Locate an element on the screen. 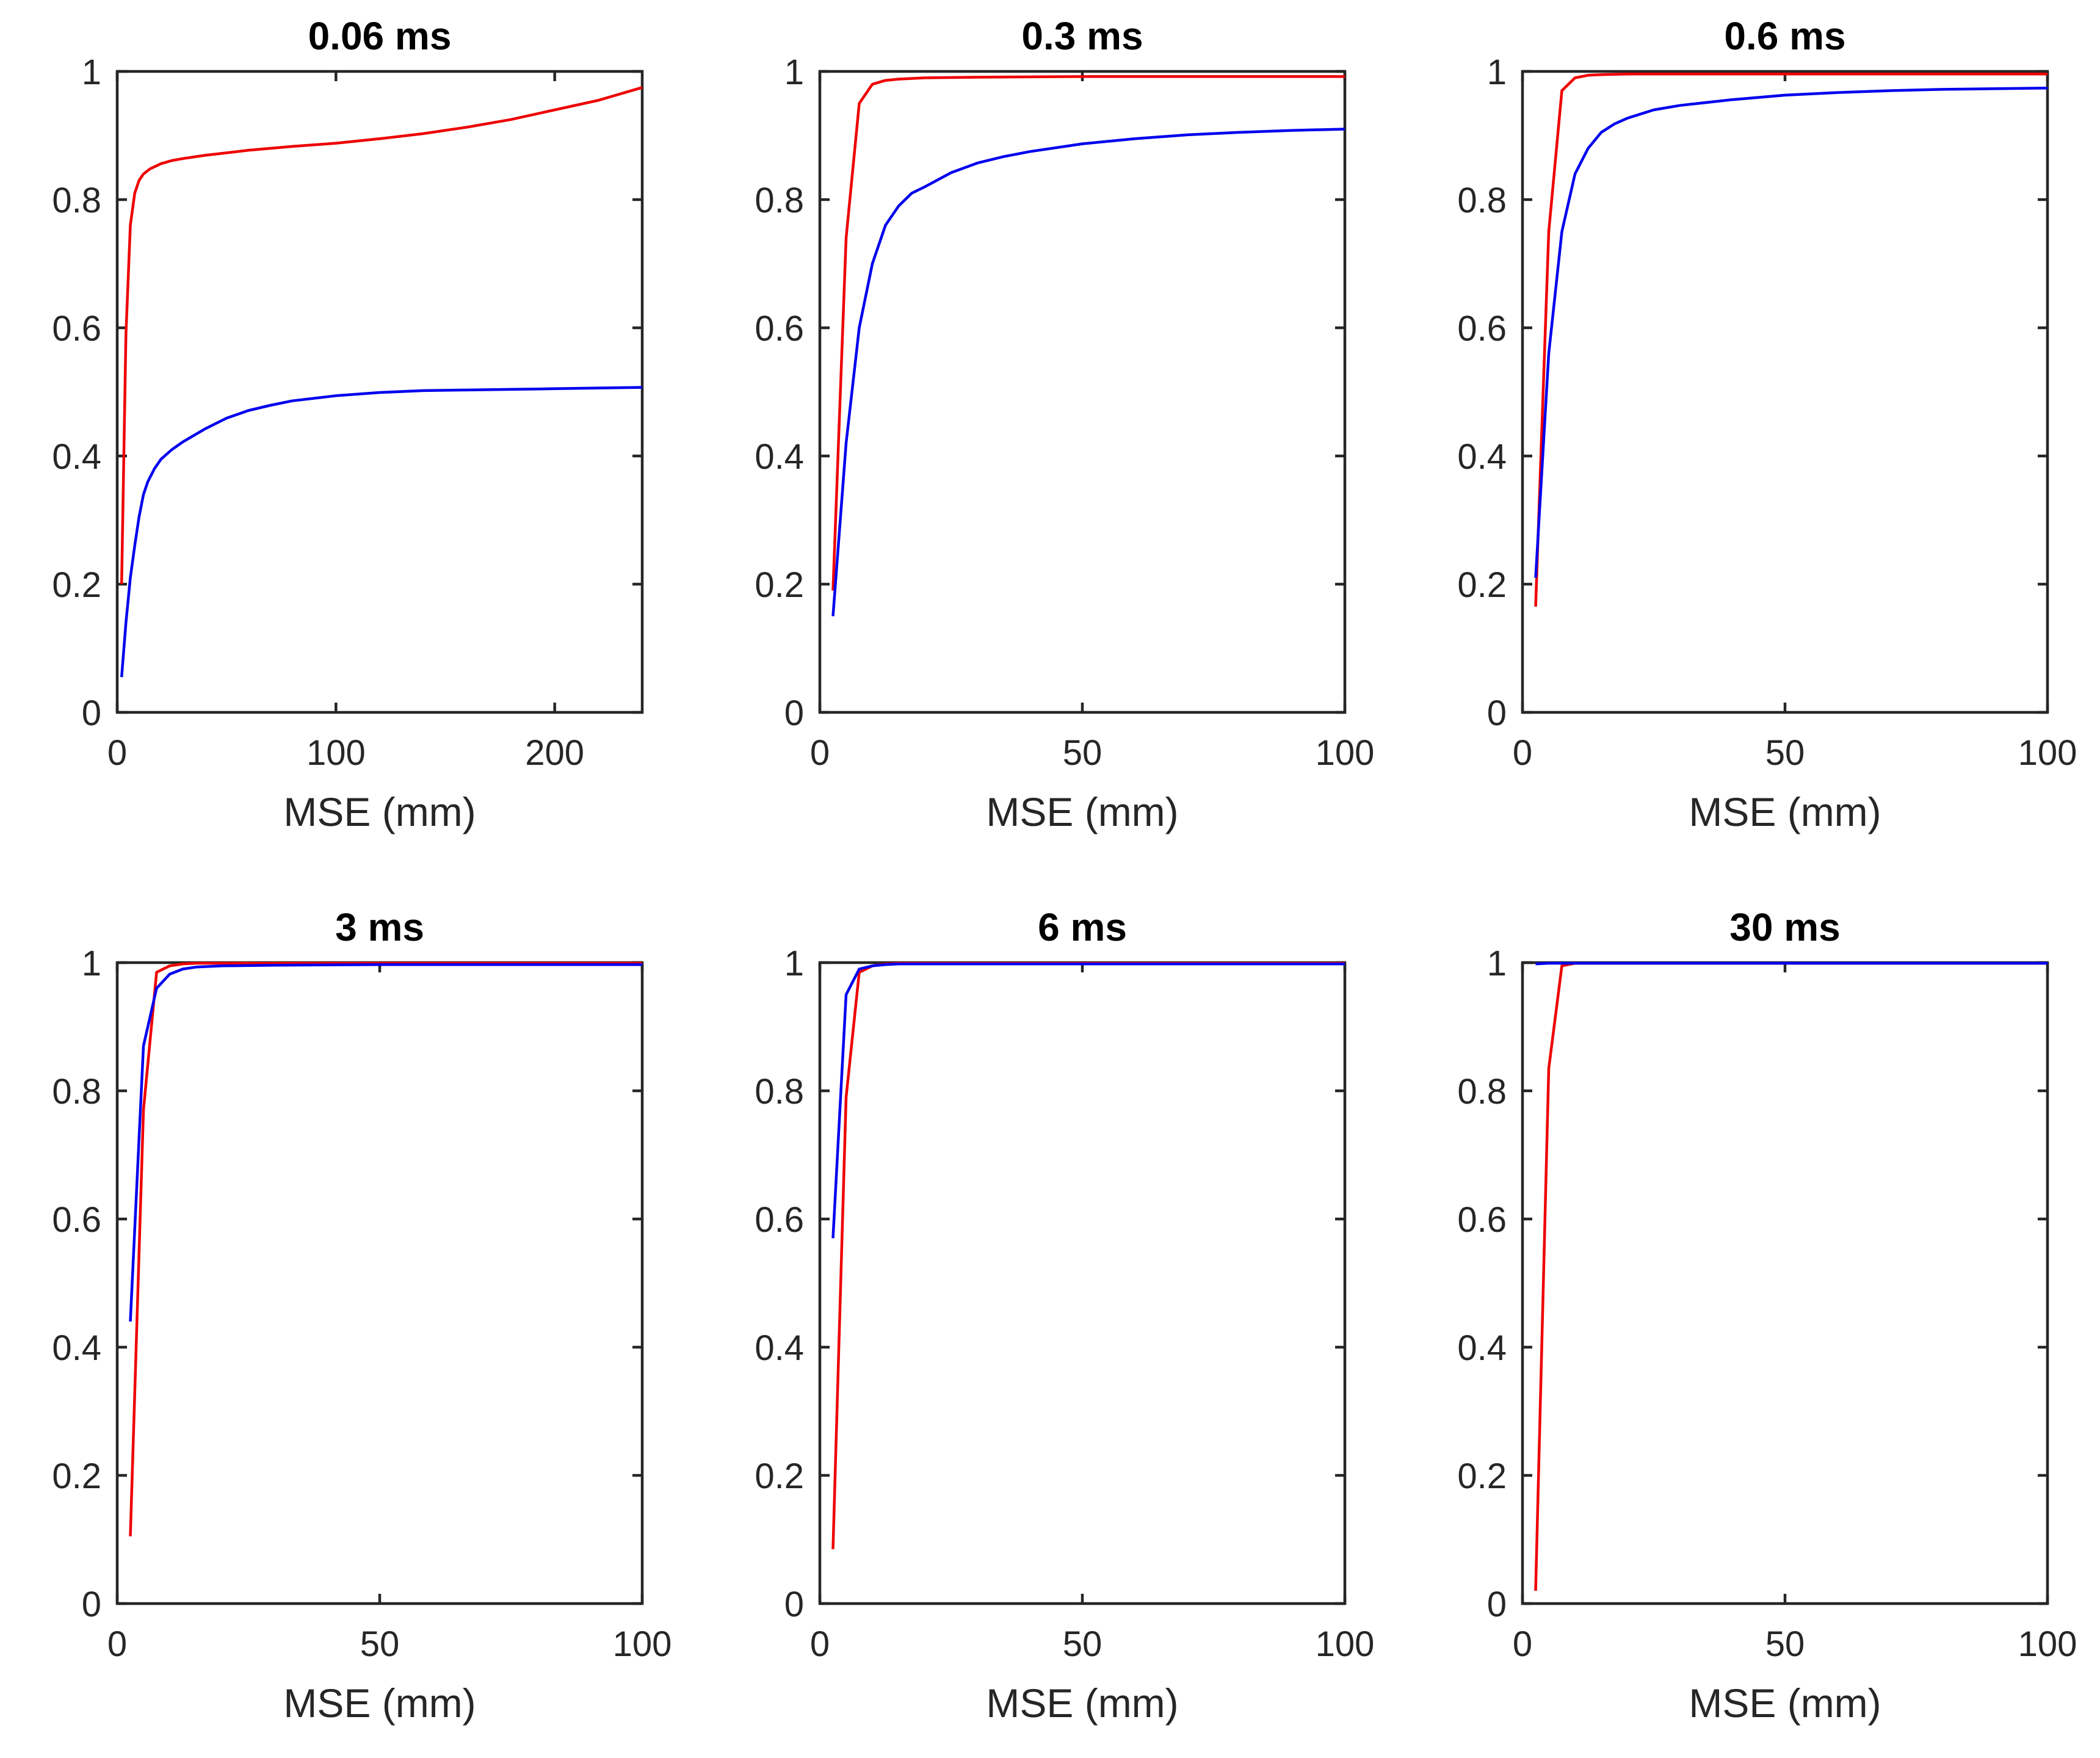 The height and width of the screenshot is (1758, 2100). chart-title: 6 ms is located at coordinates (1082, 927).